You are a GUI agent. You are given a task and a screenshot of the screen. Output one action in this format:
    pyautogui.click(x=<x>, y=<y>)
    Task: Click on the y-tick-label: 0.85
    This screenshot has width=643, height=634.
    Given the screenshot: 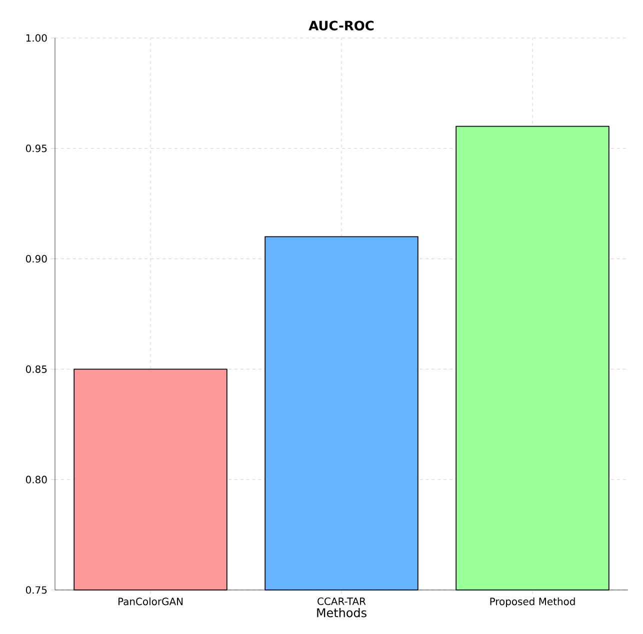 What is the action you would take?
    pyautogui.click(x=36, y=369)
    